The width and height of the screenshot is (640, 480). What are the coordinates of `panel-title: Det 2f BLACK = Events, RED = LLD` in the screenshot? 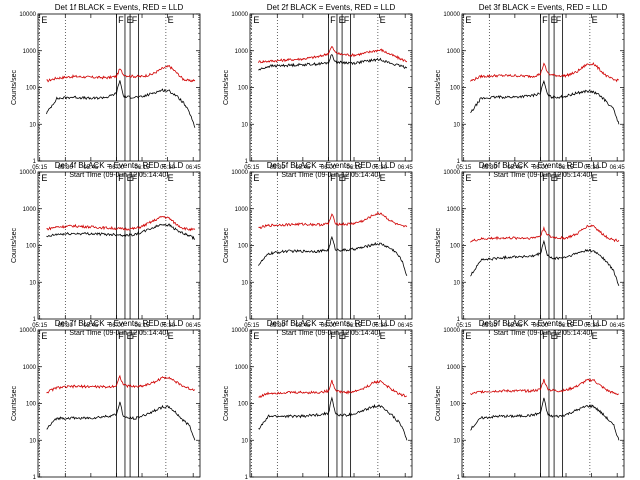 It's located at (331, 7).